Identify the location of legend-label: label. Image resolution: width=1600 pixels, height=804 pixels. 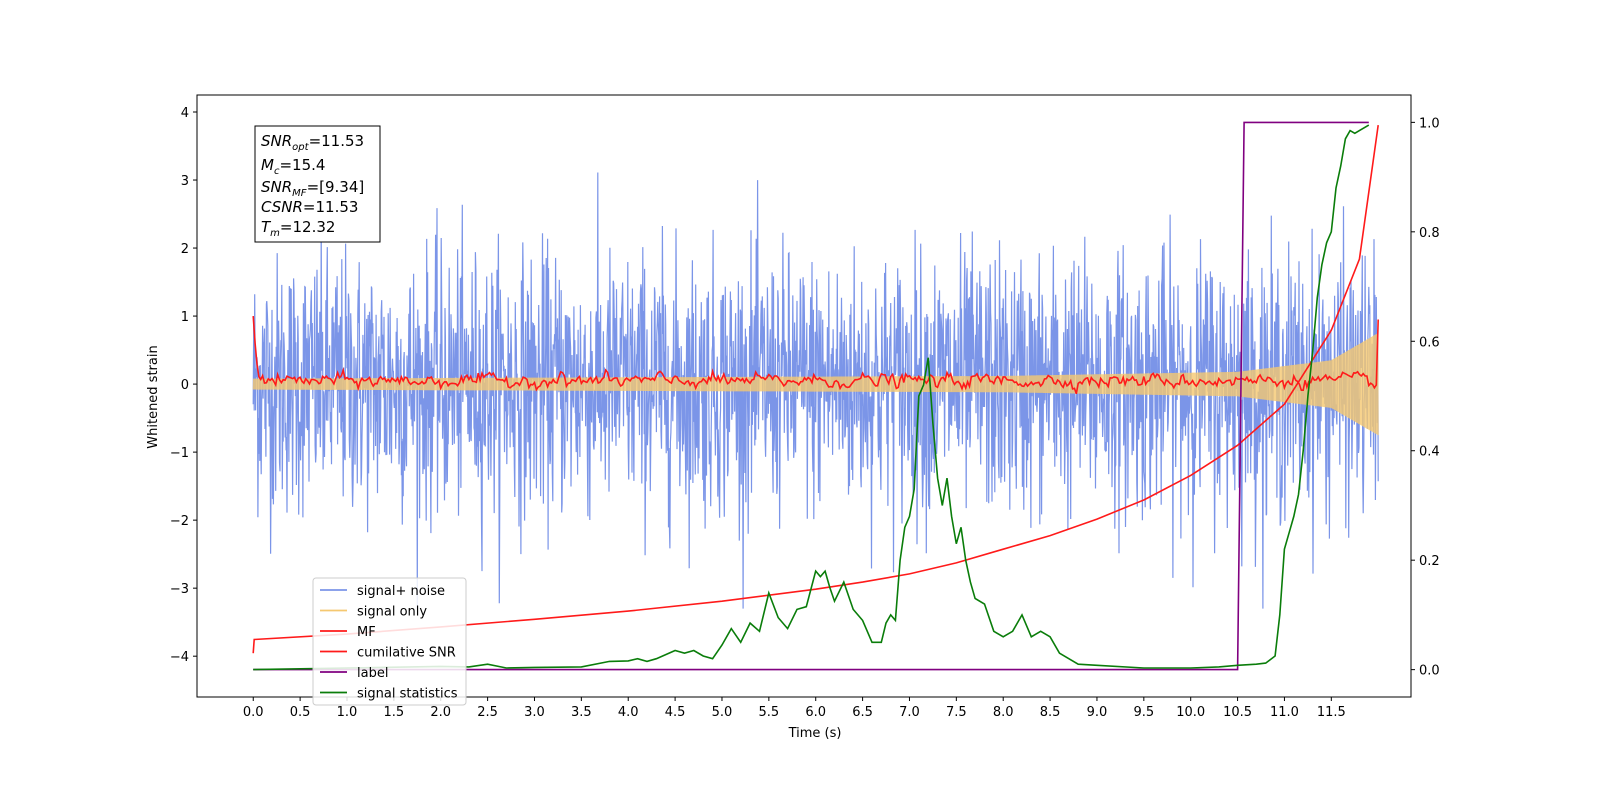
(372, 673).